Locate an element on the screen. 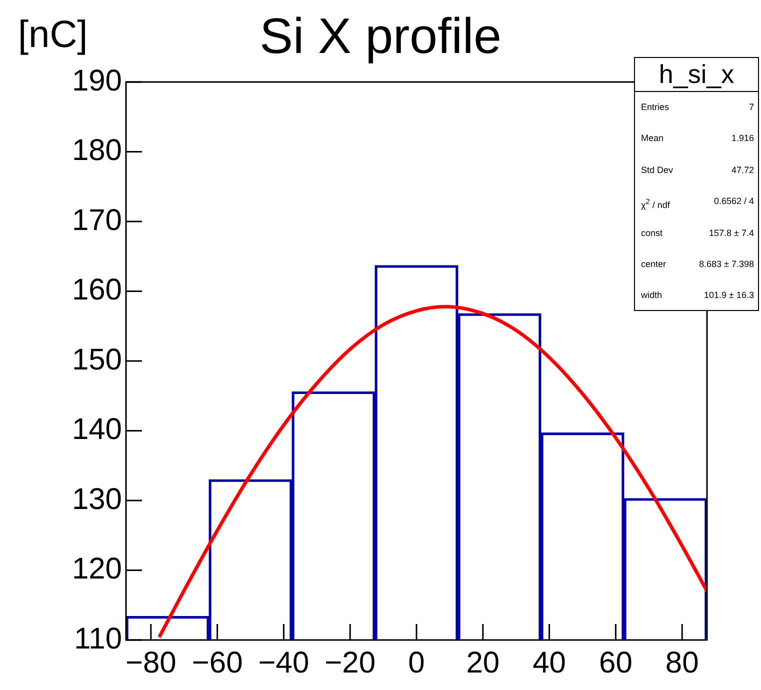  x-tick-label: −60 is located at coordinates (217, 663).